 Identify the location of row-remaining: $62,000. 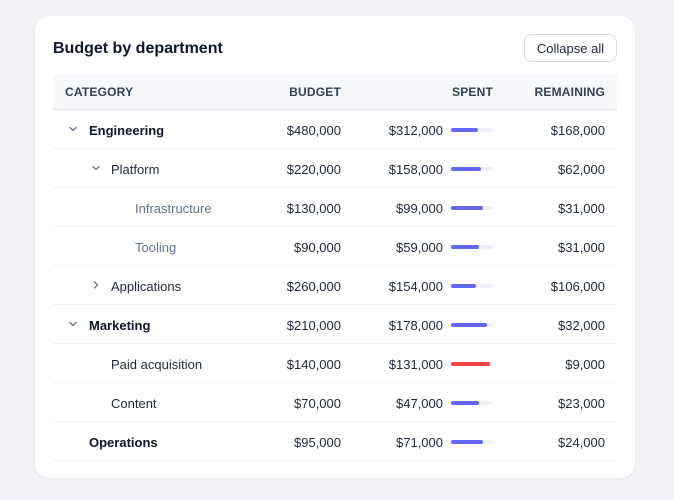
(581, 169).